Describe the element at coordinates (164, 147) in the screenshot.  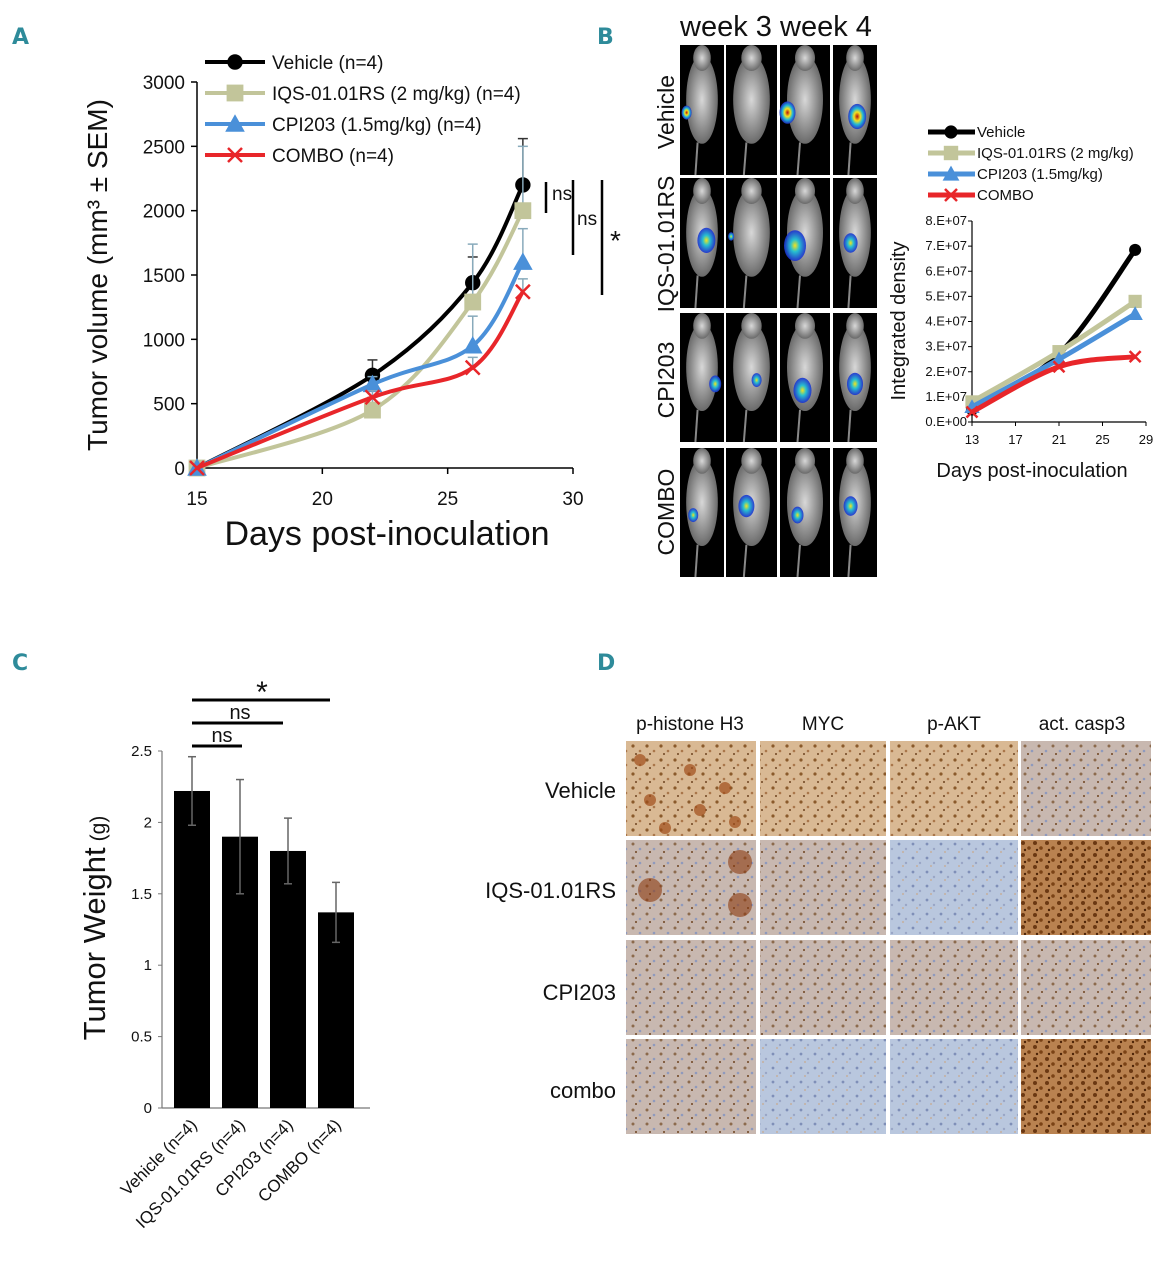
I see `chart-a-ytick-label: 2500` at that location.